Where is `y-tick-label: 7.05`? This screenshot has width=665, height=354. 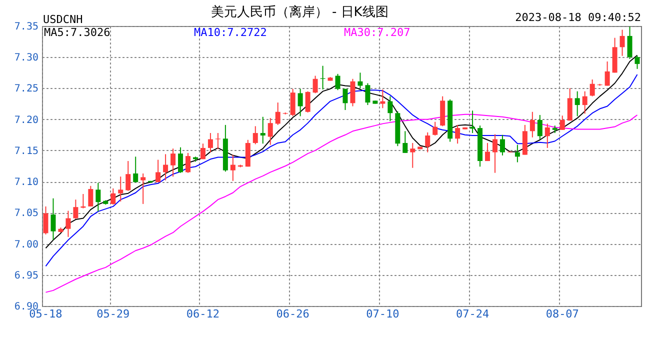
y-tick-label: 7.05 is located at coordinates (26, 214).